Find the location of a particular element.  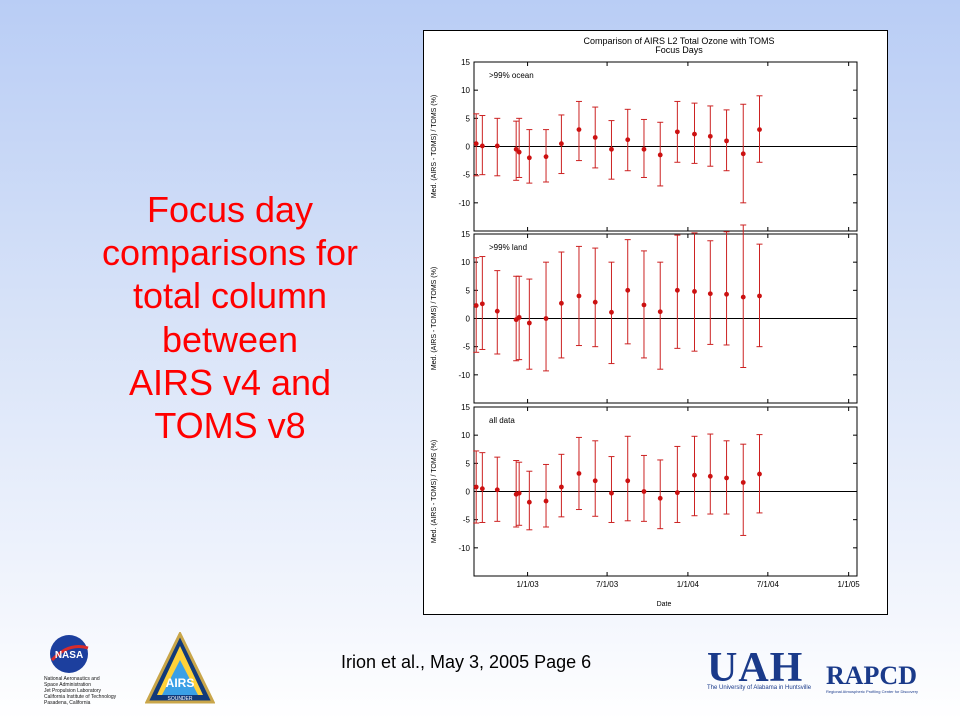

x-tick-label: 1/1/04 is located at coordinates (688, 584).